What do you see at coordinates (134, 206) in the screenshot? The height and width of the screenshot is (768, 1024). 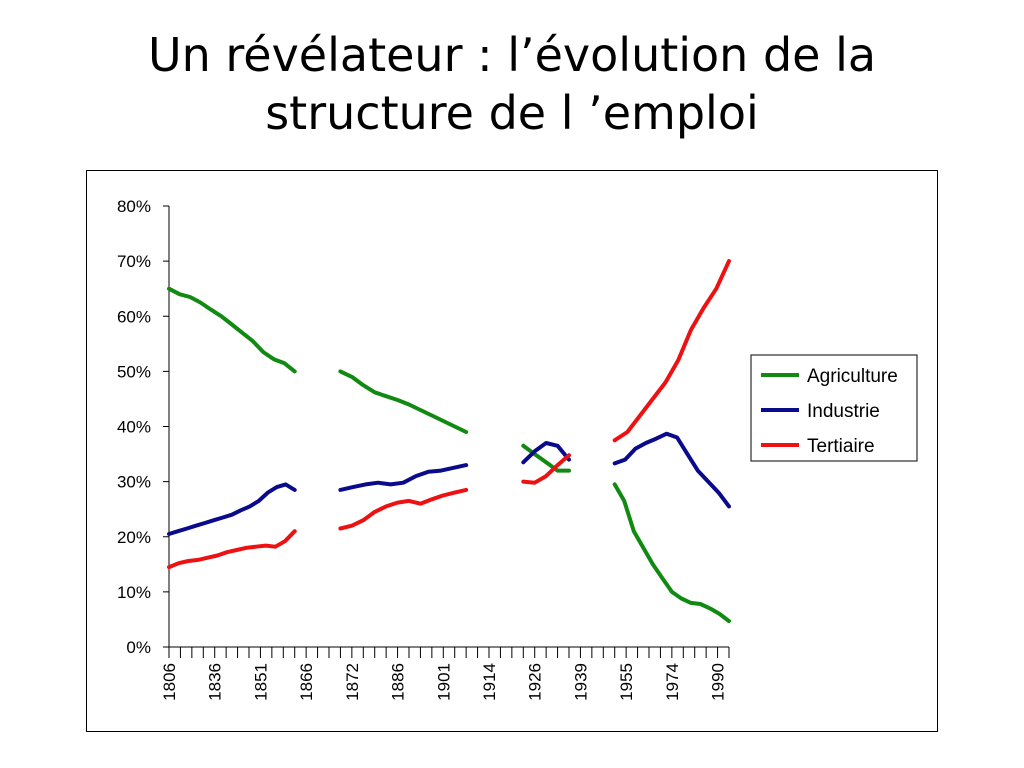 I see `y-tick-label: 80%` at bounding box center [134, 206].